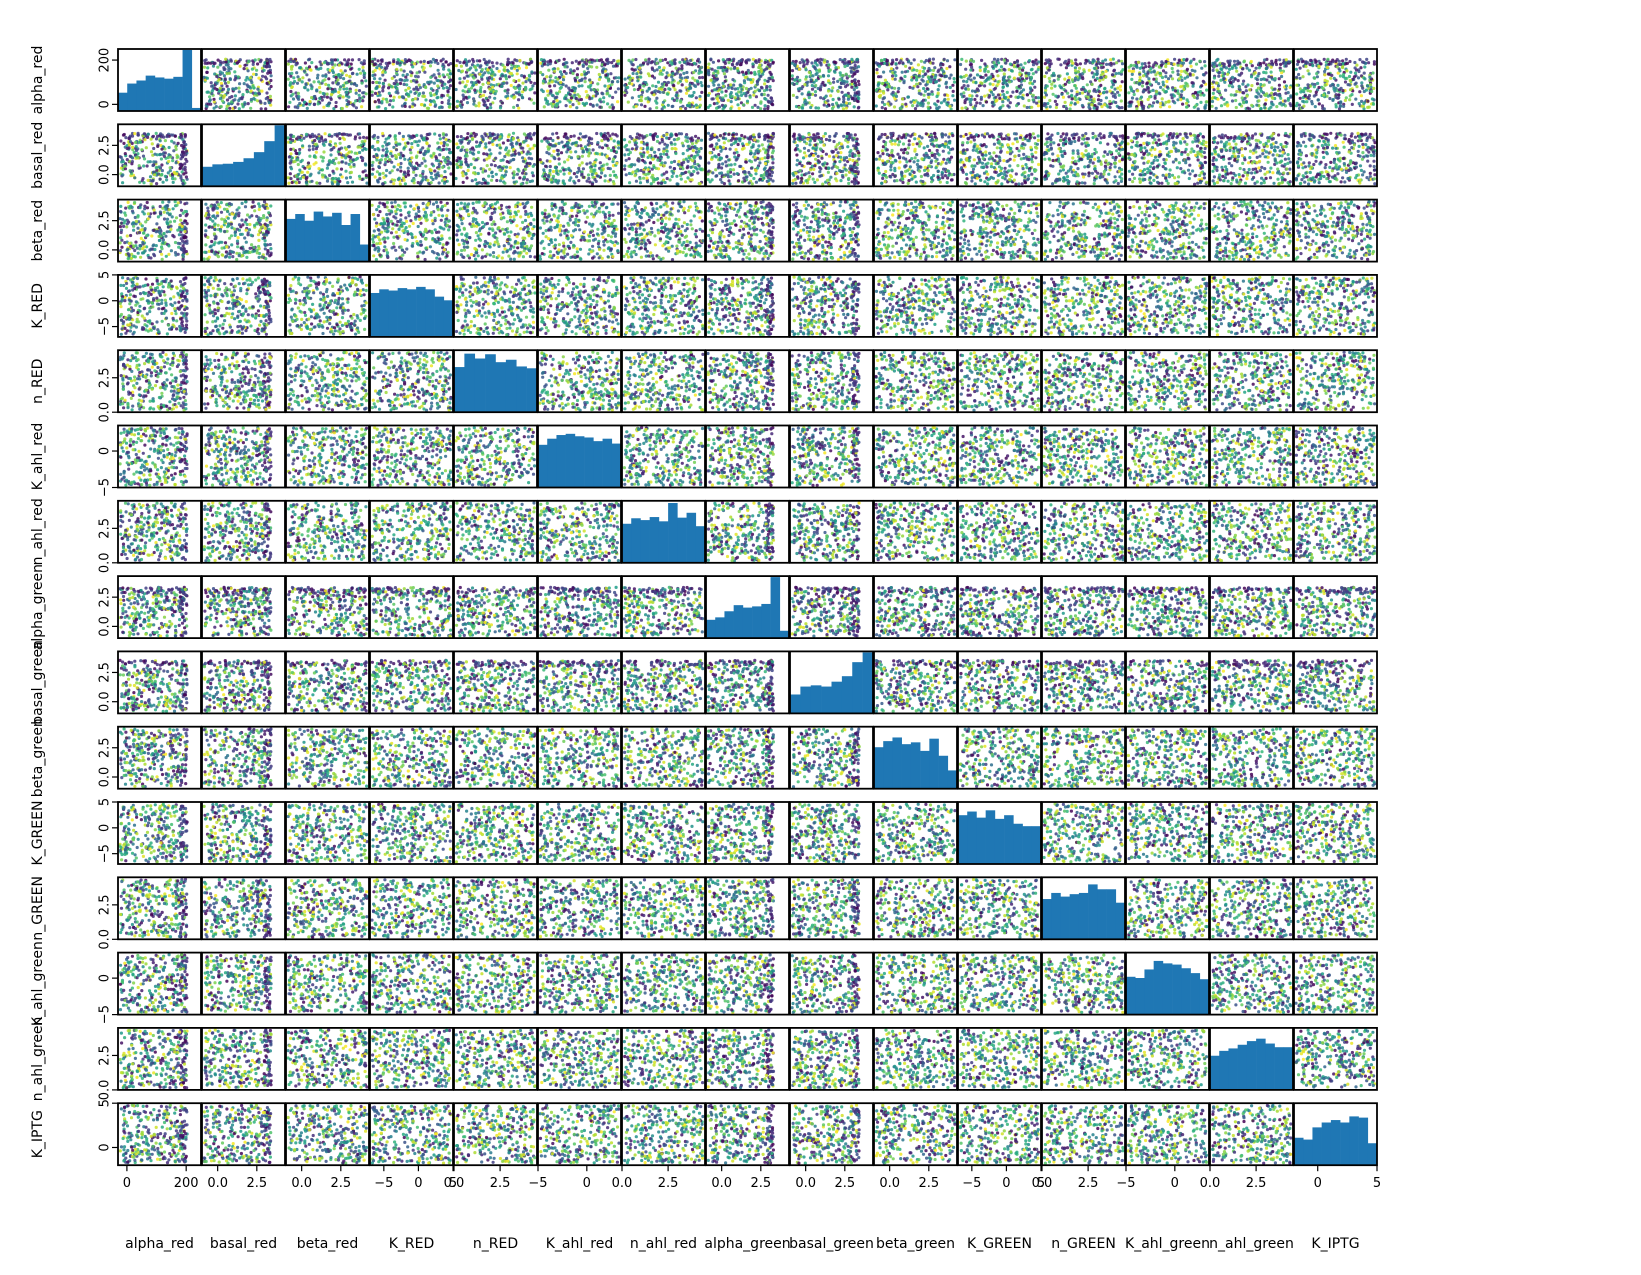 The height and width of the screenshot is (1275, 1641). I want to click on scatter-panel-alpha_red-vs-basal_green, so click(831, 80).